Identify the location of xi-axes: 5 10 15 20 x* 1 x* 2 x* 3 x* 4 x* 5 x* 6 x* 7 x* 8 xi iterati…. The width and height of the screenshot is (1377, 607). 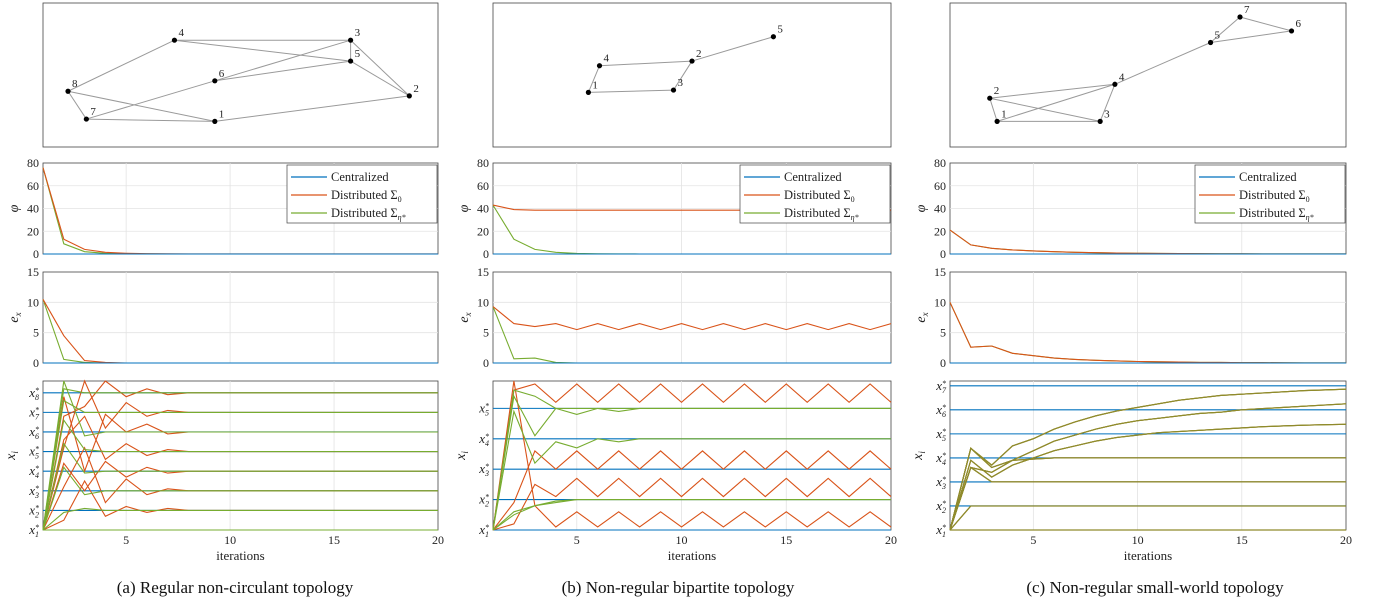
(224, 471).